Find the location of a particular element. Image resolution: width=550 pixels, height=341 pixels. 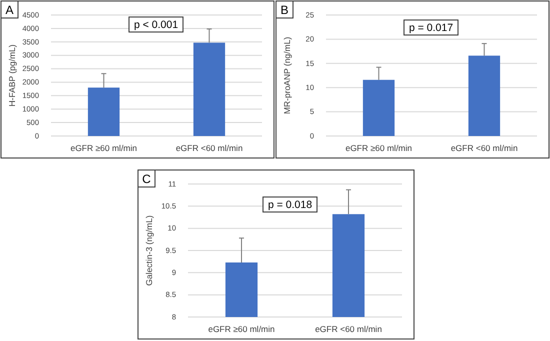

annotation: p < 0.001 is located at coordinates (156, 25).